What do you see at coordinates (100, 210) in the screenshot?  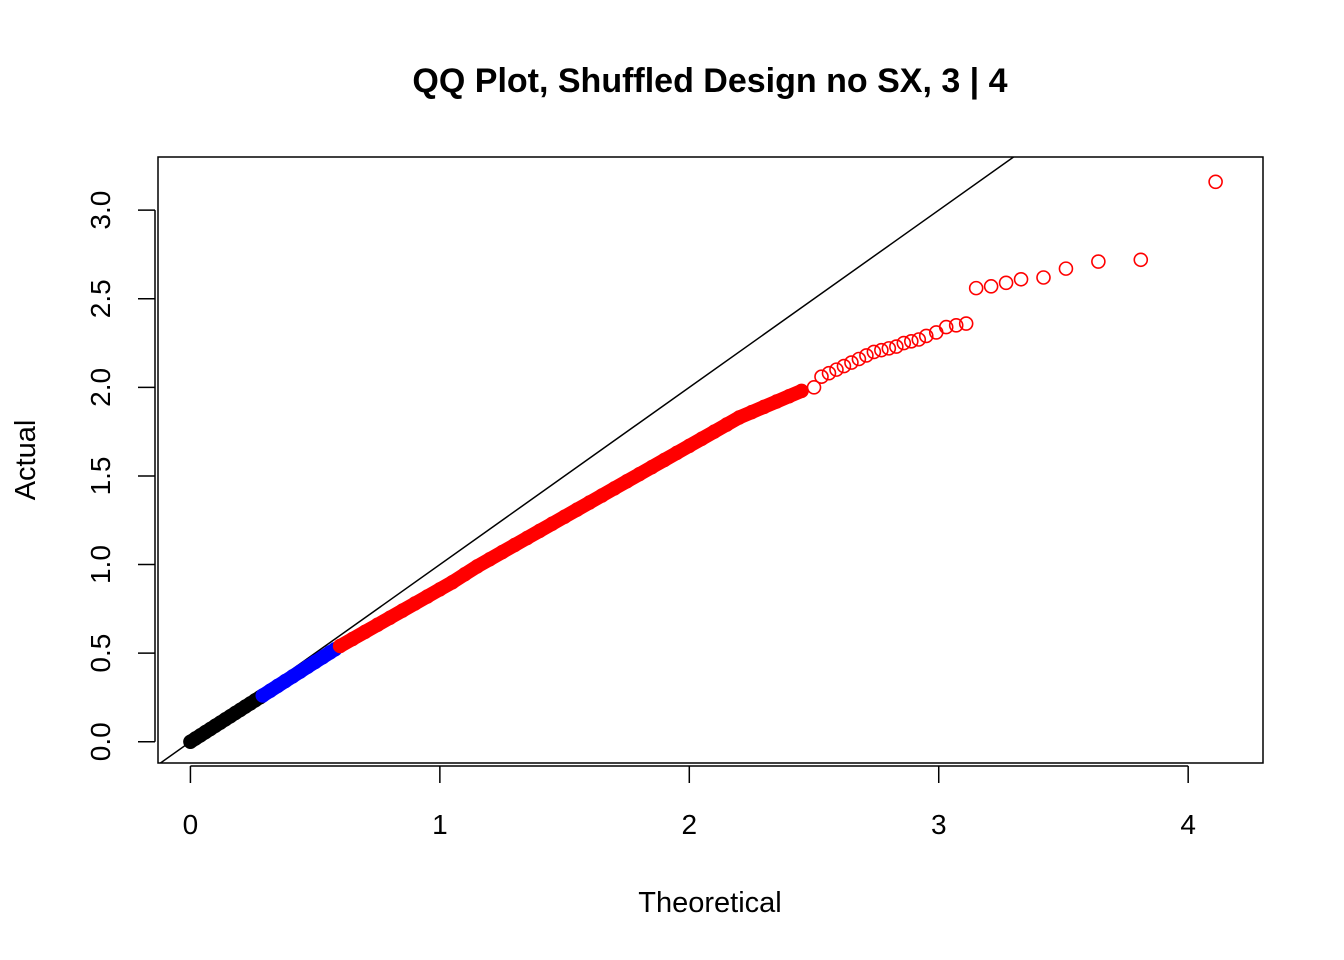 I see `y-tick-label: 3.0` at bounding box center [100, 210].